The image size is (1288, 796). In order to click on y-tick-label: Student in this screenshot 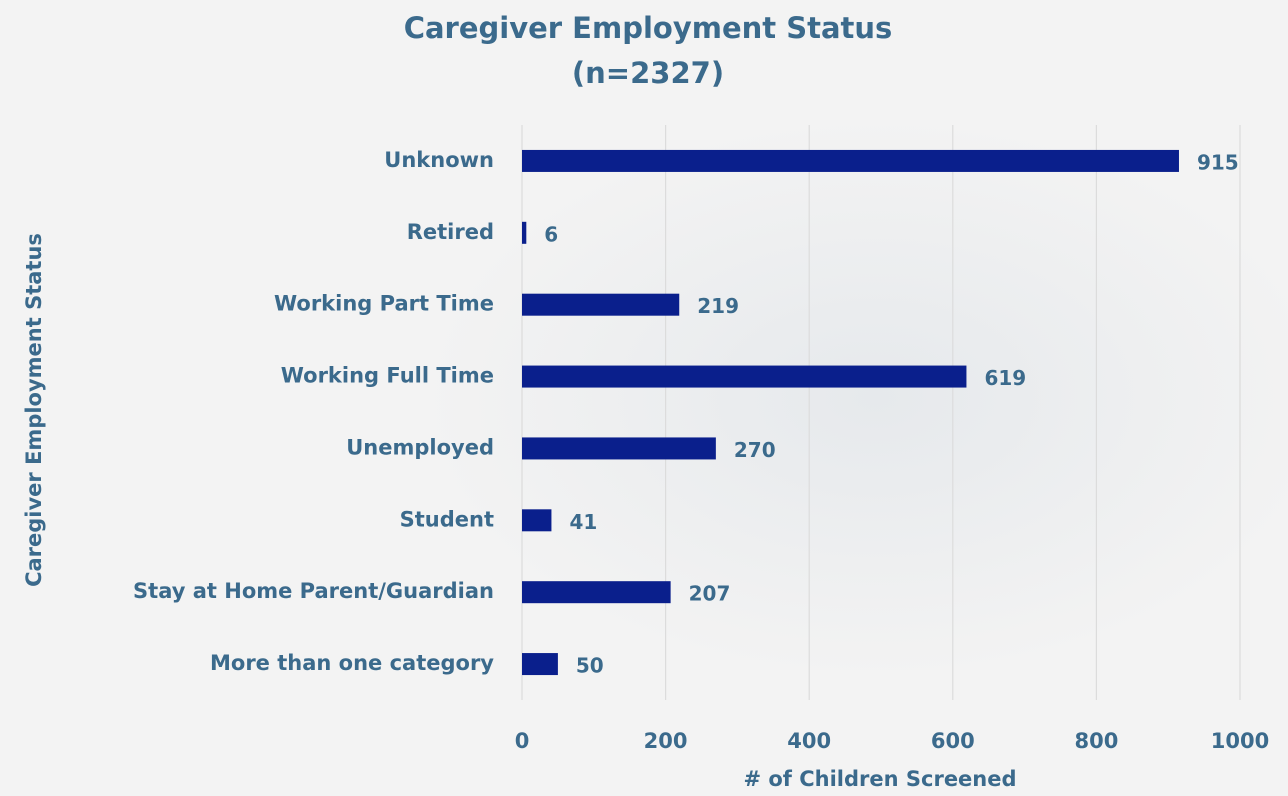, I will do `click(447, 519)`.